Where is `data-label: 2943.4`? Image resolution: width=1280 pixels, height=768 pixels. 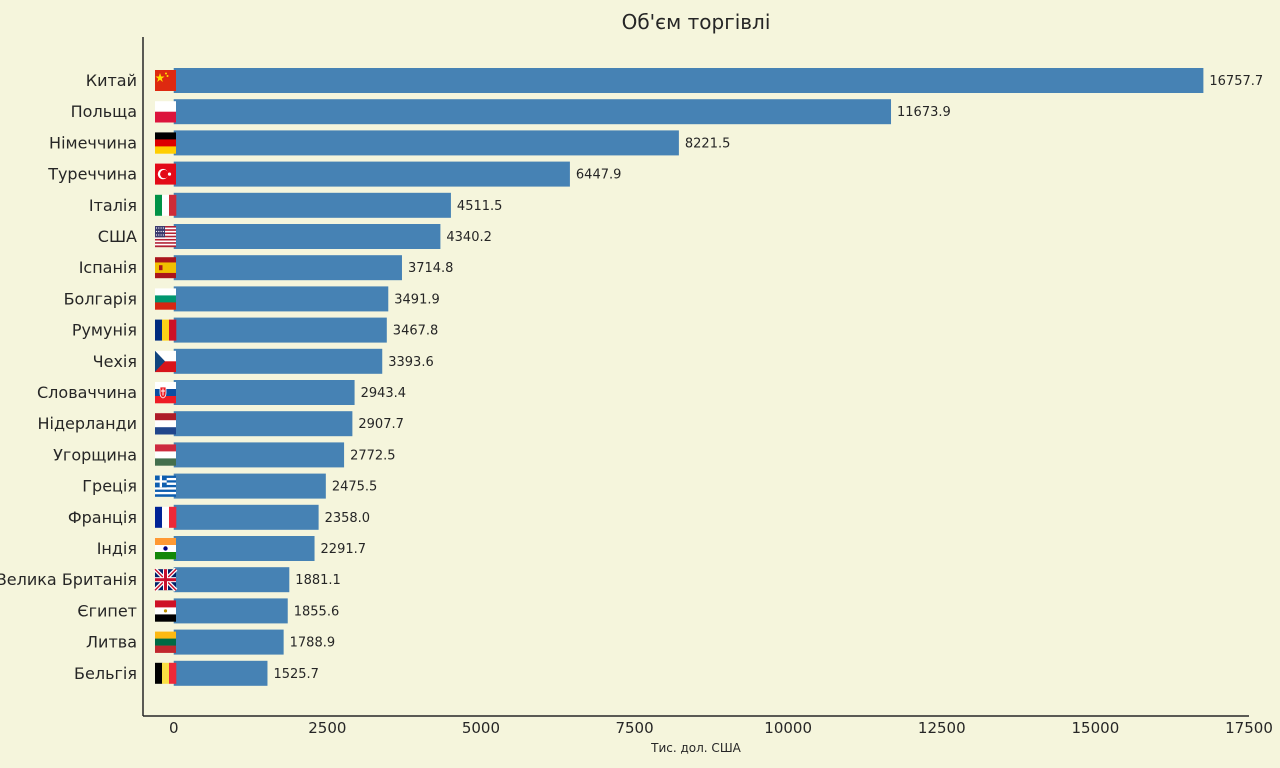 data-label: 2943.4 is located at coordinates (384, 393).